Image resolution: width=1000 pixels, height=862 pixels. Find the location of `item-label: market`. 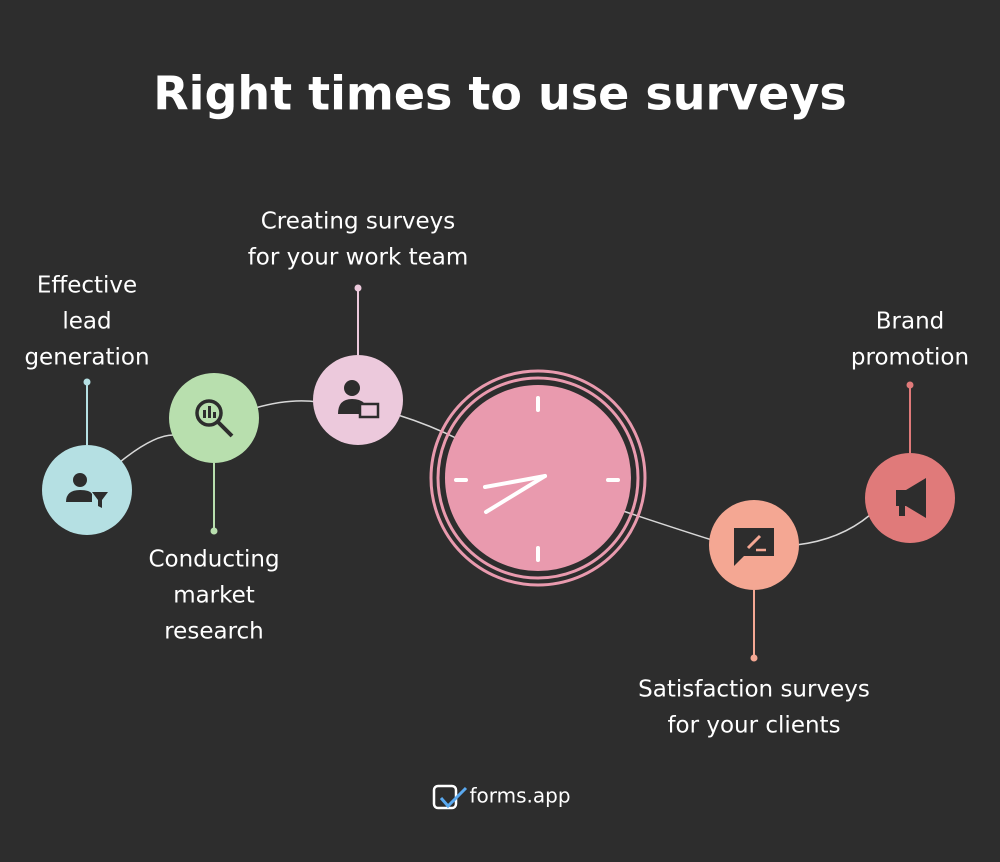

item-label: market is located at coordinates (214, 596).